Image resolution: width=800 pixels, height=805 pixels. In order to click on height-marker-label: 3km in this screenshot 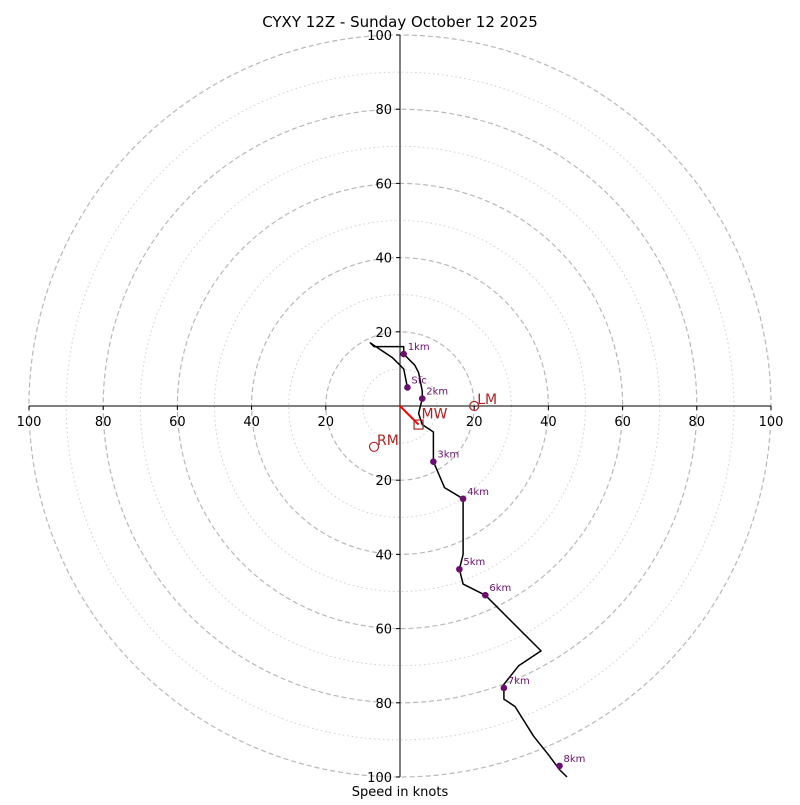, I will do `click(448, 455)`.